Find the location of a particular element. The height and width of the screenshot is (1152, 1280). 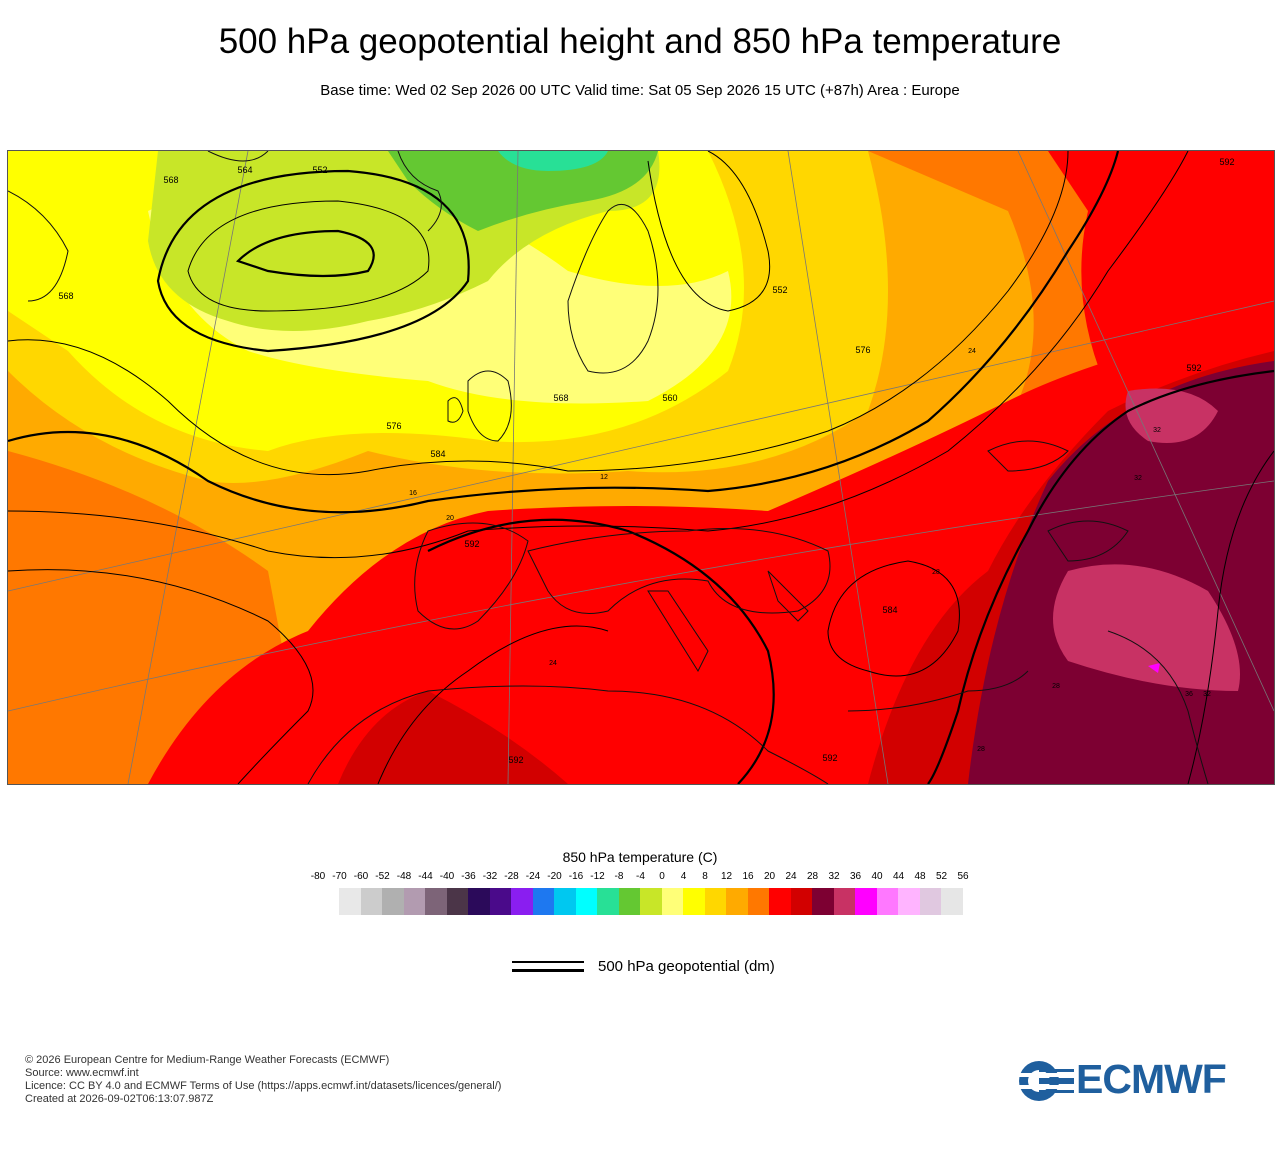

temperature-label: 12 is located at coordinates (604, 477).